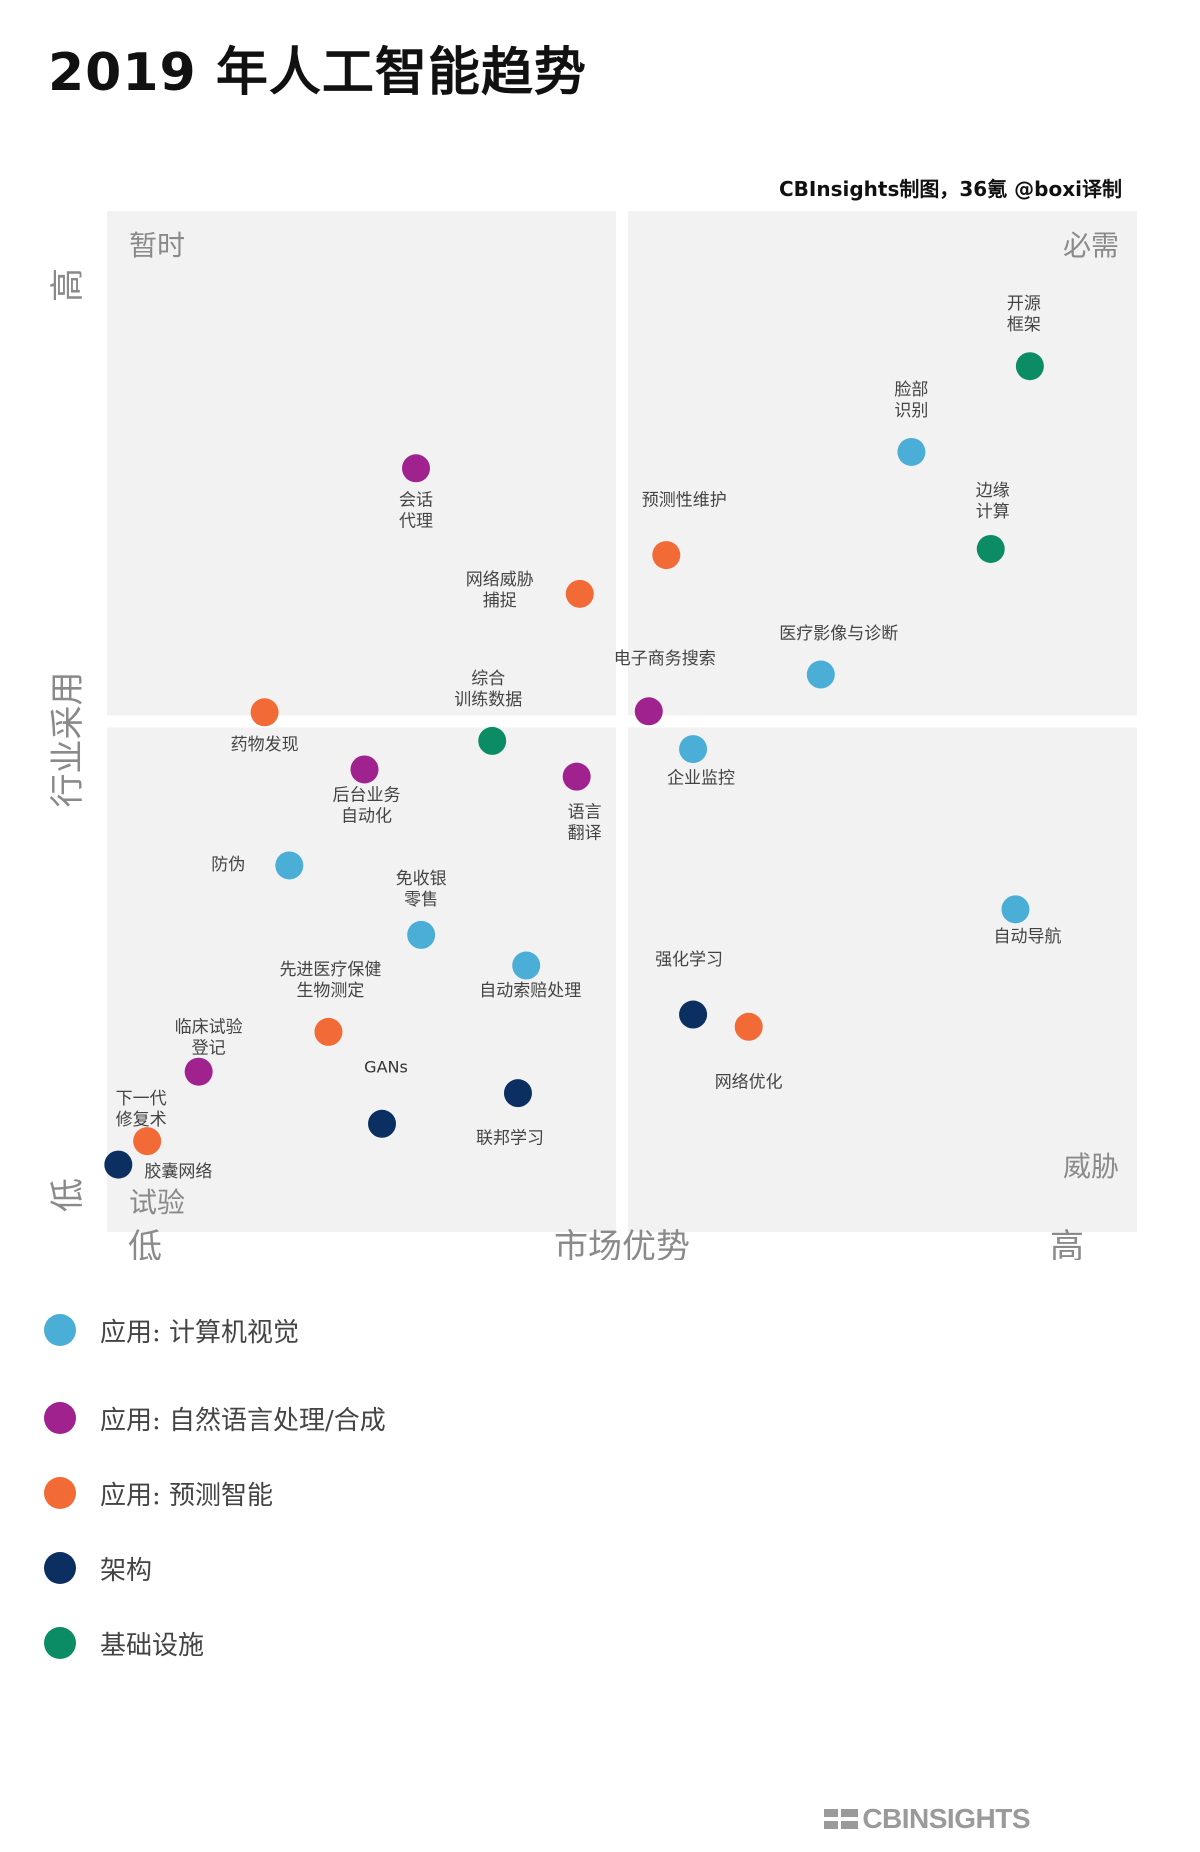  Describe the element at coordinates (1027, 937) in the screenshot. I see `data-point-label: 自动导航` at that location.